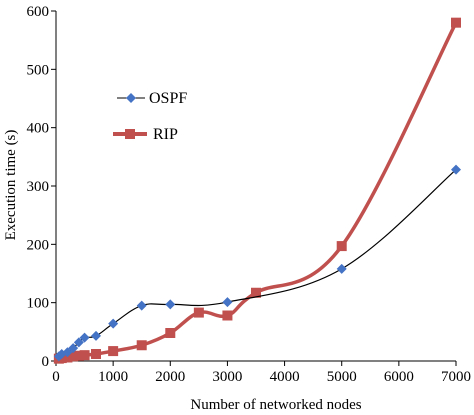 The height and width of the screenshot is (415, 474). Describe the element at coordinates (38, 304) in the screenshot. I see `y-tick-label: 100` at that location.